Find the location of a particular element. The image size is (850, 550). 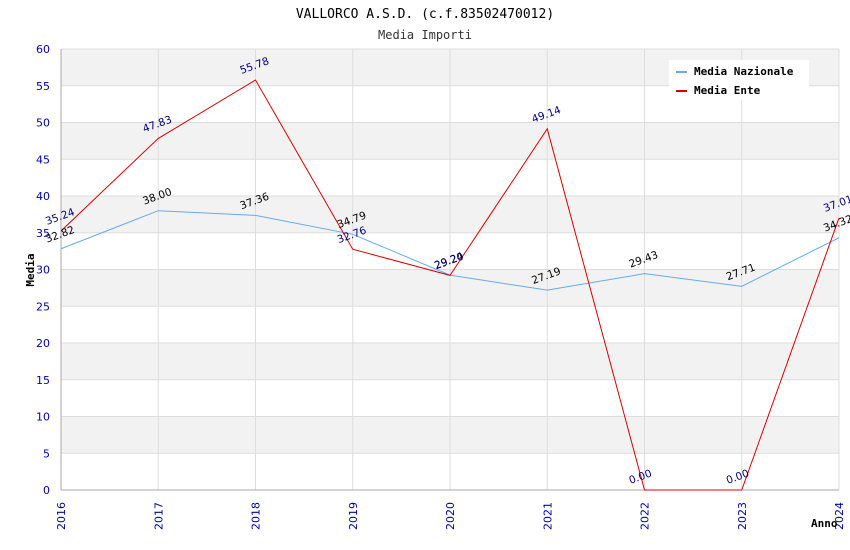

y-tick-label: 15 is located at coordinates (43, 380).